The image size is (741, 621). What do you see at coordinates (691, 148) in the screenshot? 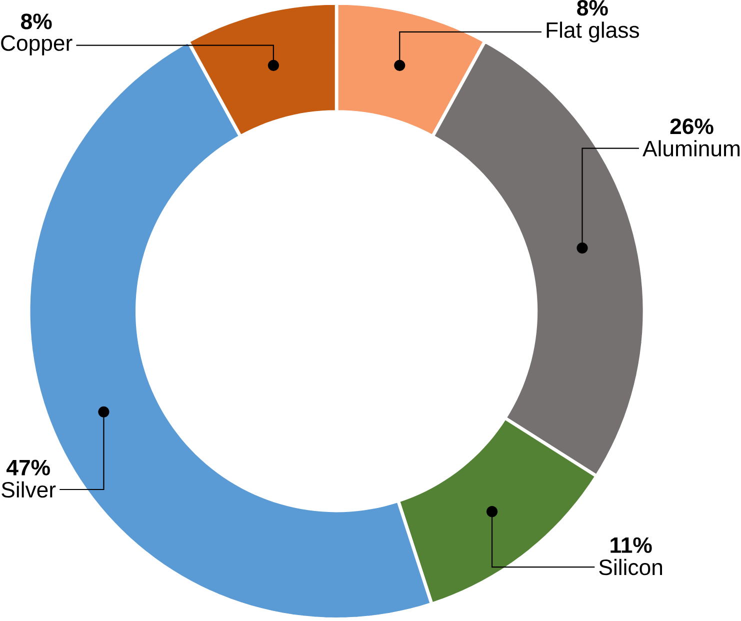
I see `slice-label: Aluminum` at bounding box center [691, 148].